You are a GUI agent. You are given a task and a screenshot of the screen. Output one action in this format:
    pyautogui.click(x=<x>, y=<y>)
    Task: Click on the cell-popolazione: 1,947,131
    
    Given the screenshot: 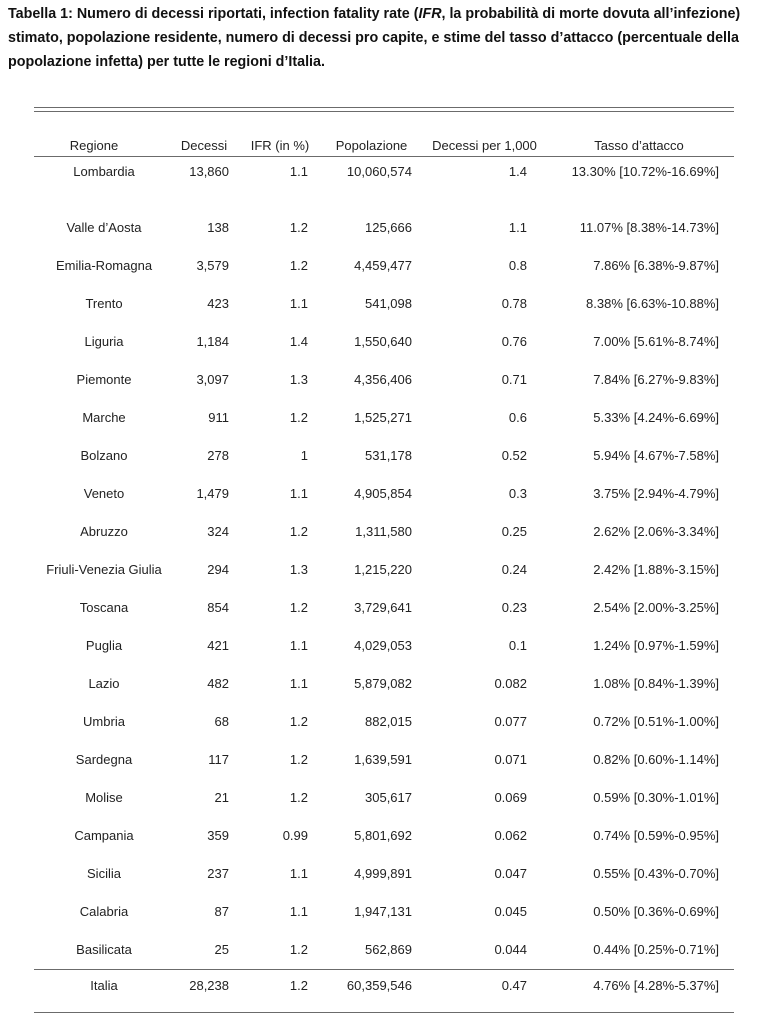 What is the action you would take?
    pyautogui.click(x=383, y=911)
    